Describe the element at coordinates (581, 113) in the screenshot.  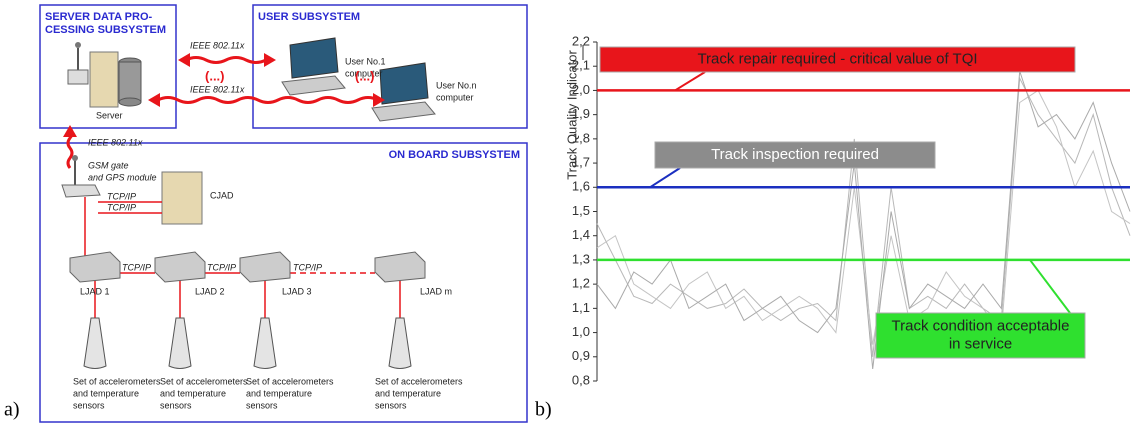
I see `y-tick-label: 1,9` at that location.